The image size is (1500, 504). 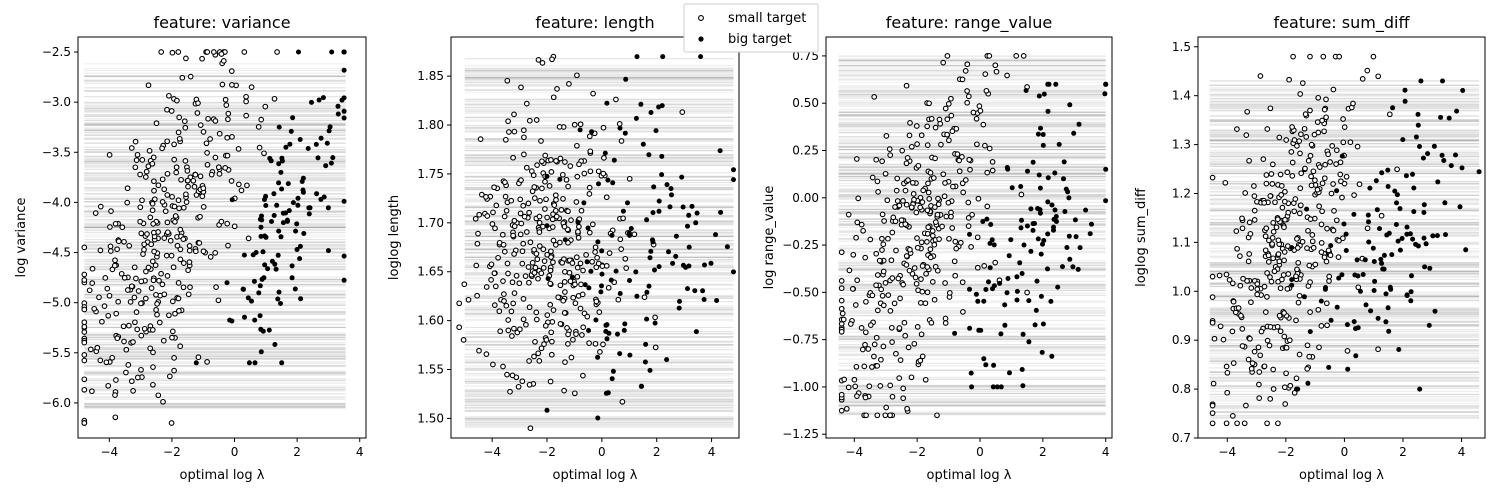 I want to click on legend-marker-big, so click(x=701, y=39).